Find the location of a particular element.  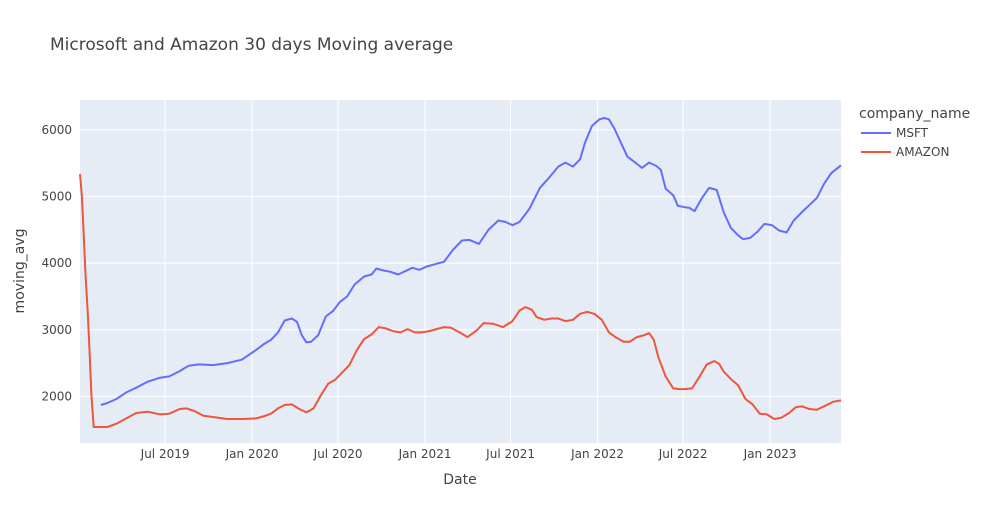

y-tick-label: 2000 is located at coordinates (56, 396).